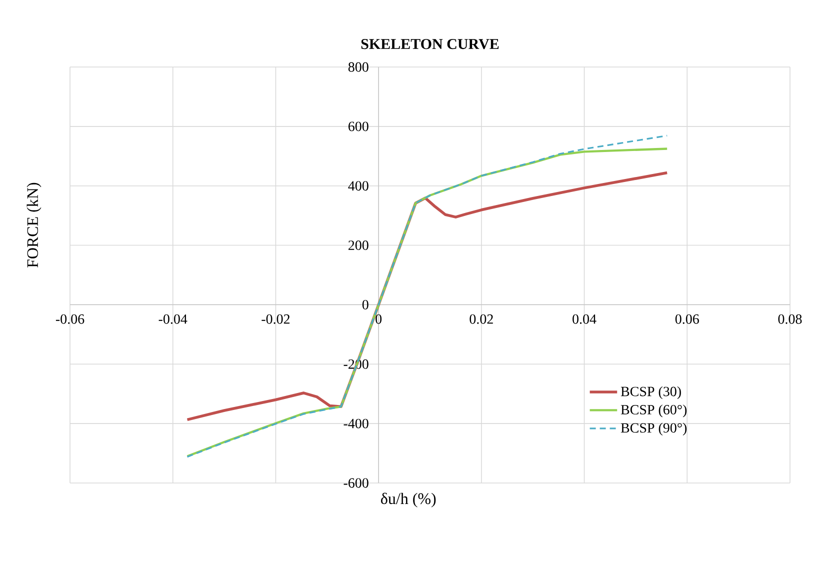 The image size is (819, 575). What do you see at coordinates (173, 319) in the screenshot?
I see `x-tick-label: -0.04` at bounding box center [173, 319].